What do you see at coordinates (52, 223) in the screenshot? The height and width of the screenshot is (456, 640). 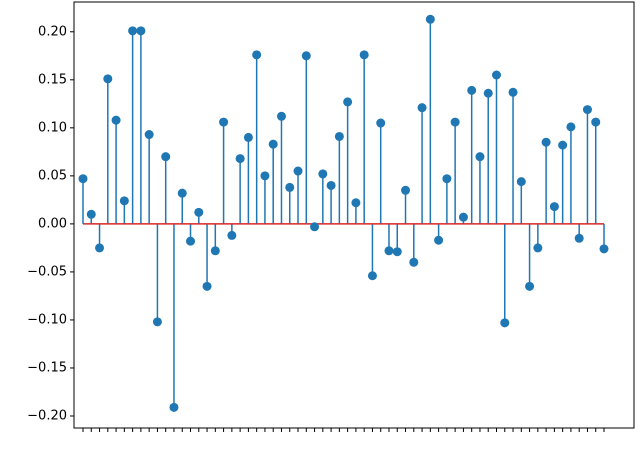 I see `y-tick-label: 0.00` at bounding box center [52, 223].